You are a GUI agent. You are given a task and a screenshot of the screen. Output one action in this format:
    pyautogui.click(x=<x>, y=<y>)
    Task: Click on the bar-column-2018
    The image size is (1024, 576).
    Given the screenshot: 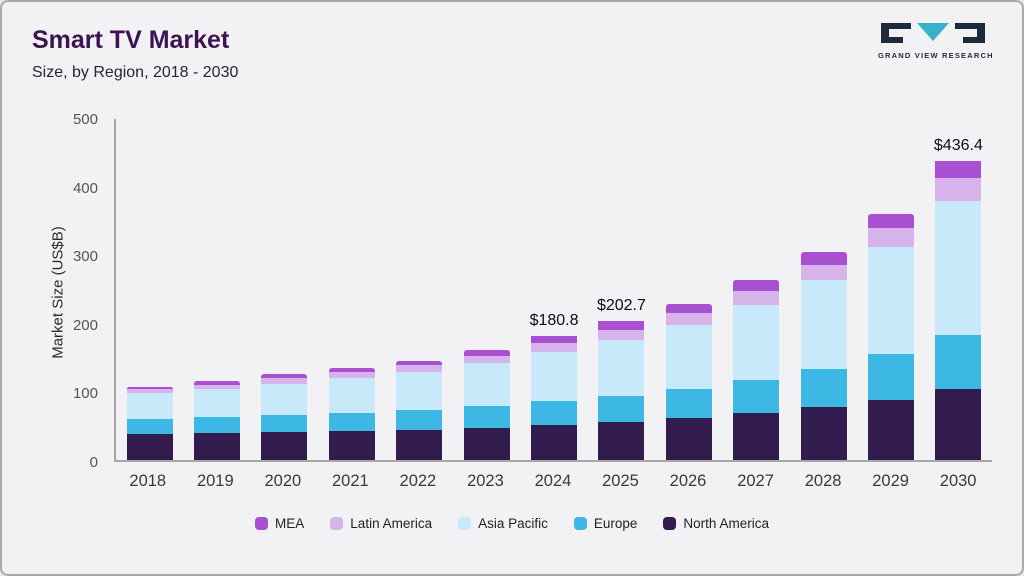 What is the action you would take?
    pyautogui.click(x=149, y=289)
    